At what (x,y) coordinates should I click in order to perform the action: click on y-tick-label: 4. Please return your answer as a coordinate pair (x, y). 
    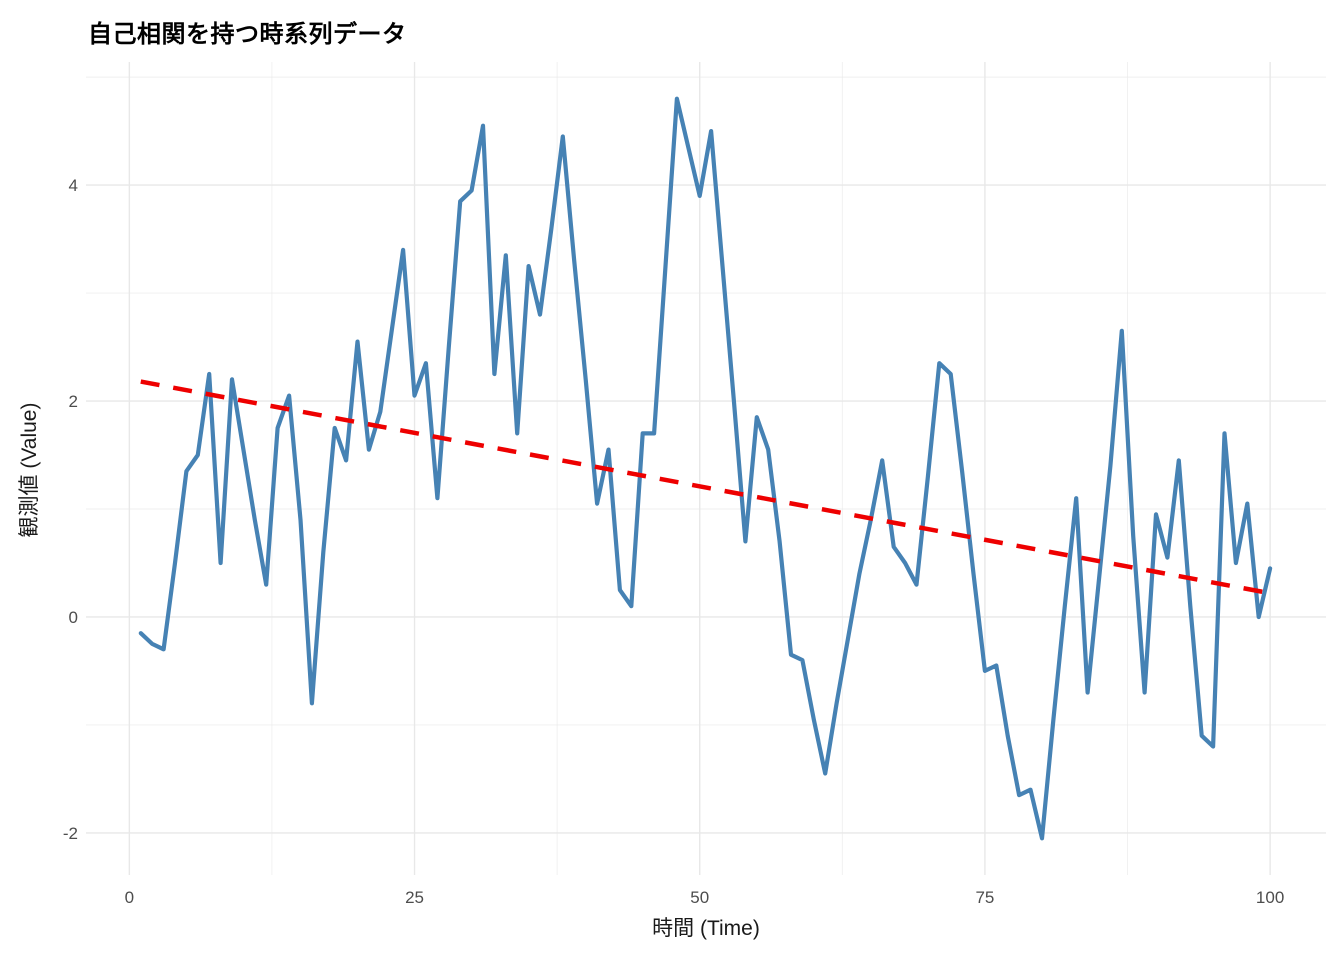
    Looking at the image, I should click on (73, 185).